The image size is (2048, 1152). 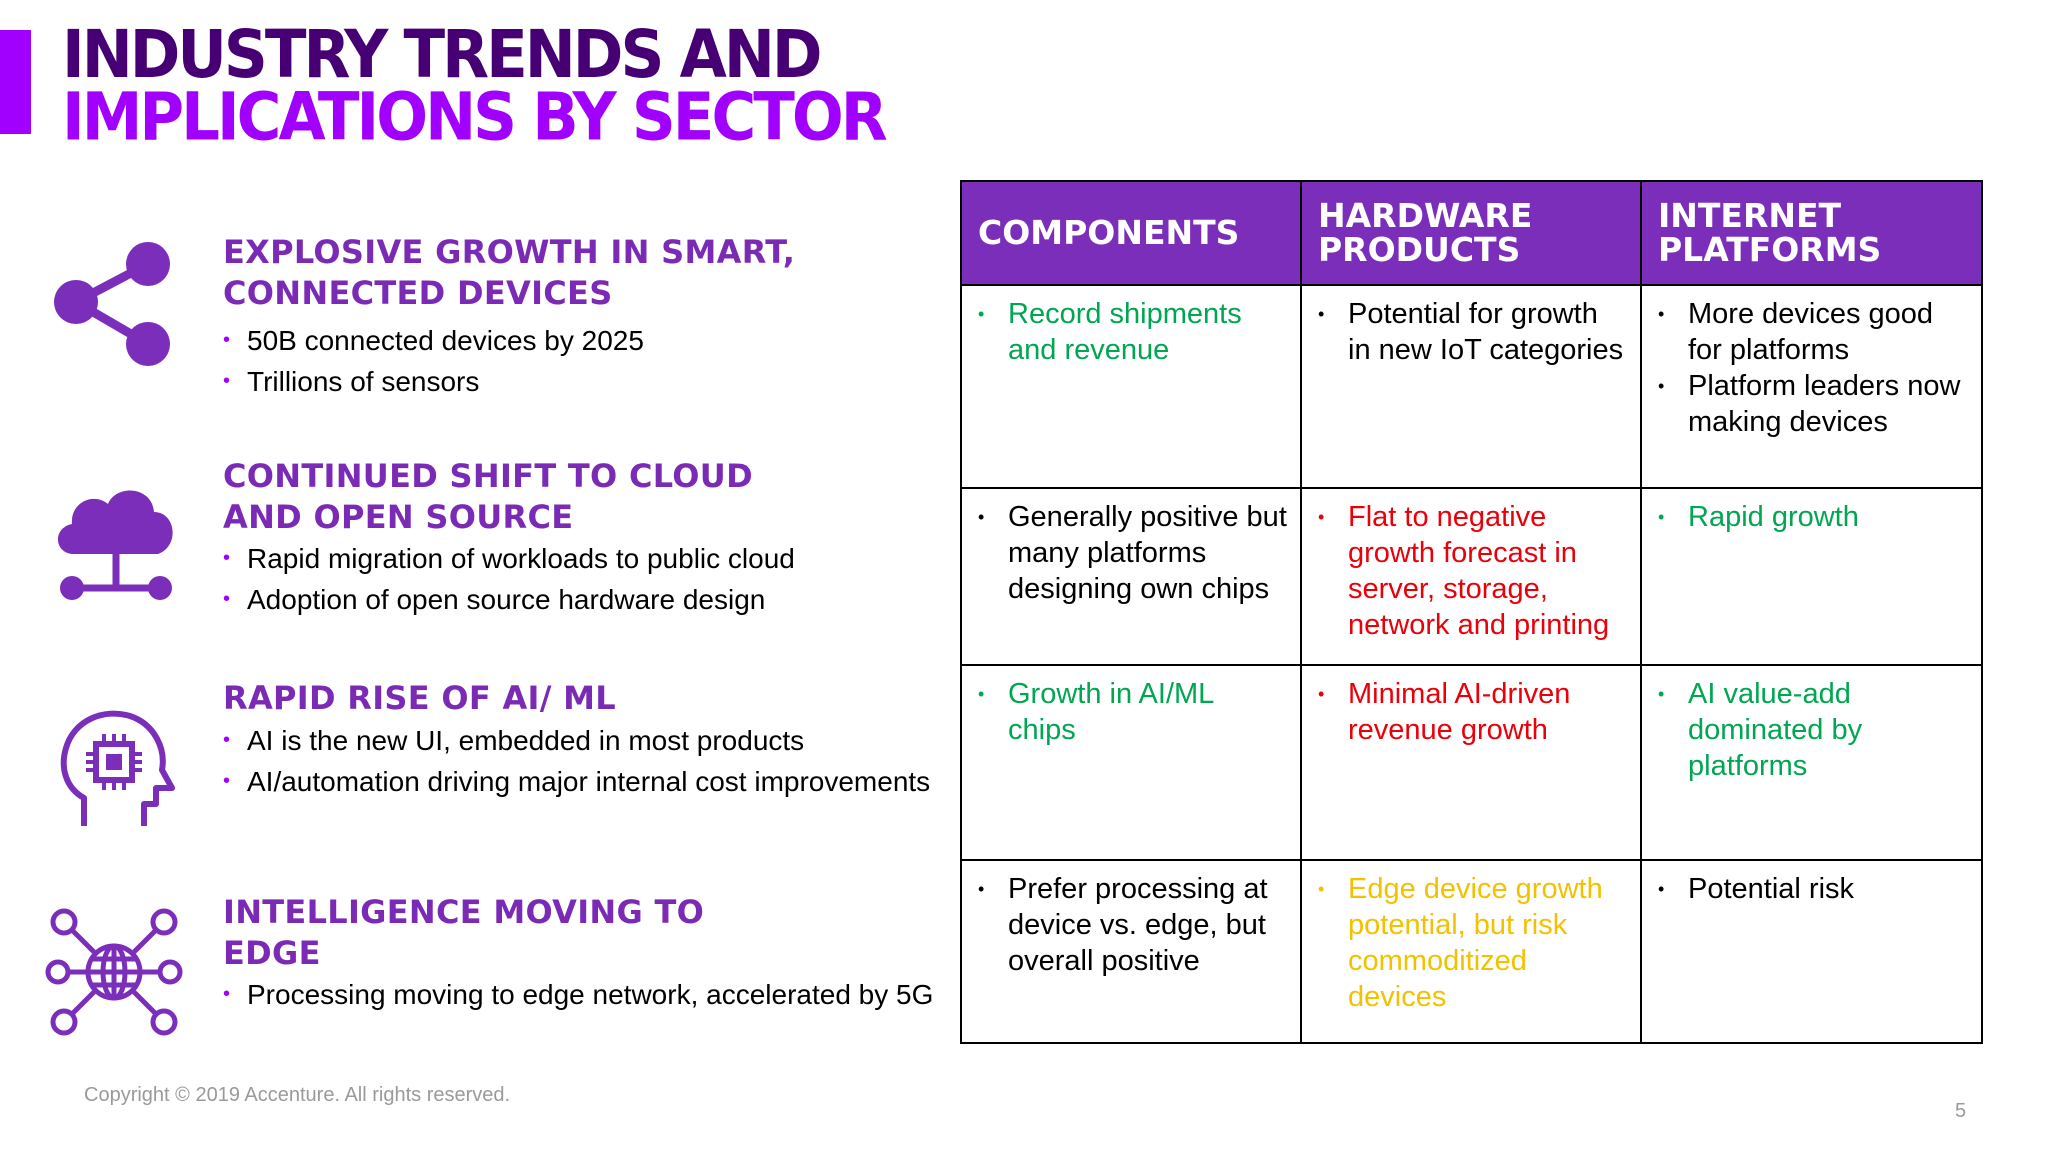 What do you see at coordinates (583, 933) in the screenshot?
I see `trend-heading: INTELLIGENCE MOVING TO EDGE` at bounding box center [583, 933].